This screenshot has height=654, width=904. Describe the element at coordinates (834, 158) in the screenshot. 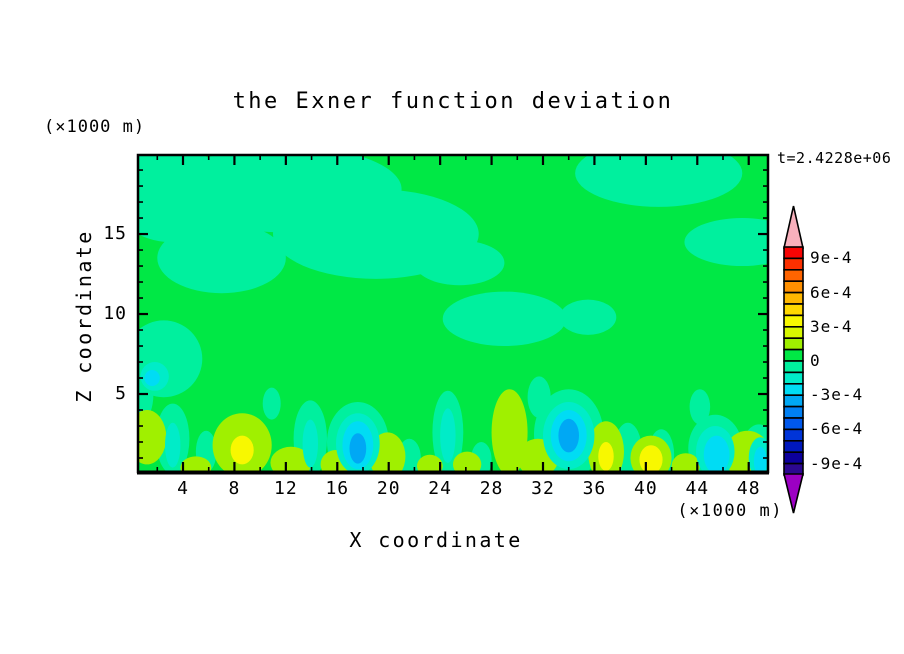

I see `time-label: t=2.4228e+06` at that location.